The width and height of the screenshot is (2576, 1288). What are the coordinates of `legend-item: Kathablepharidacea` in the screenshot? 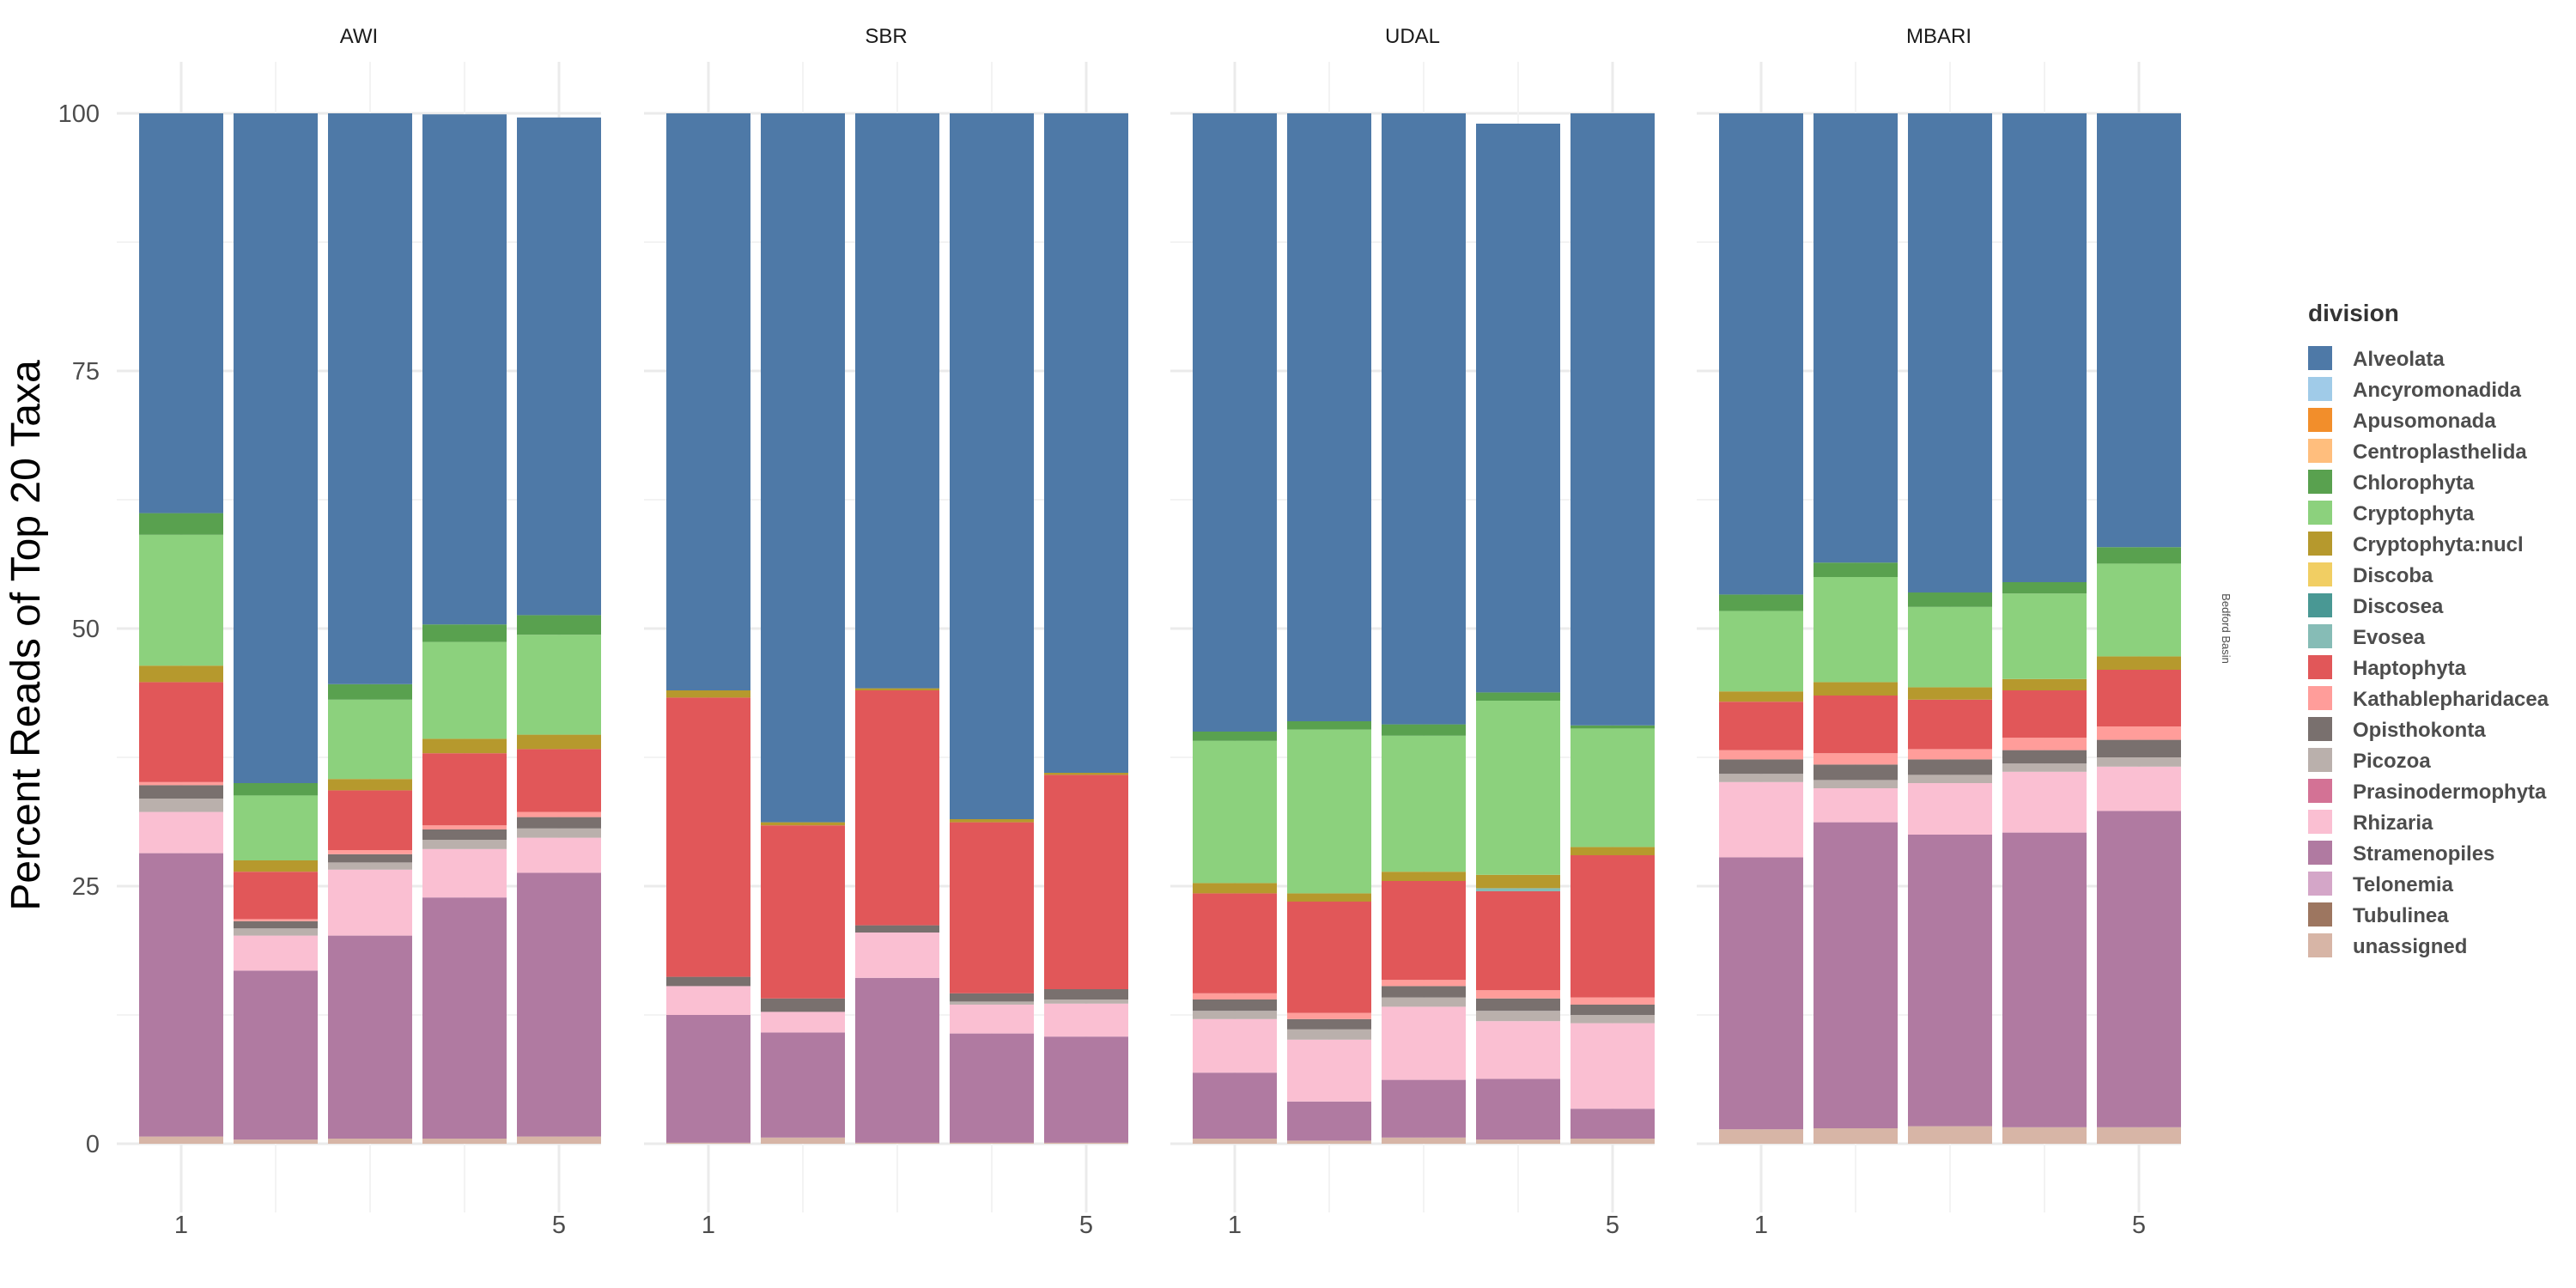 It's located at (2428, 698).